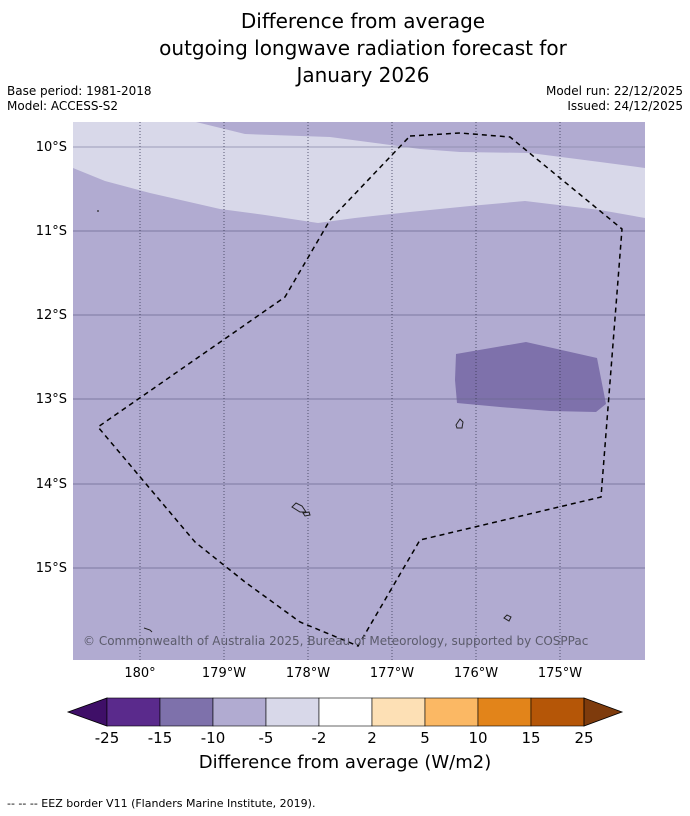 The image size is (690, 816). I want to click on issued-date: Issued: 24/12/2025, so click(625, 106).